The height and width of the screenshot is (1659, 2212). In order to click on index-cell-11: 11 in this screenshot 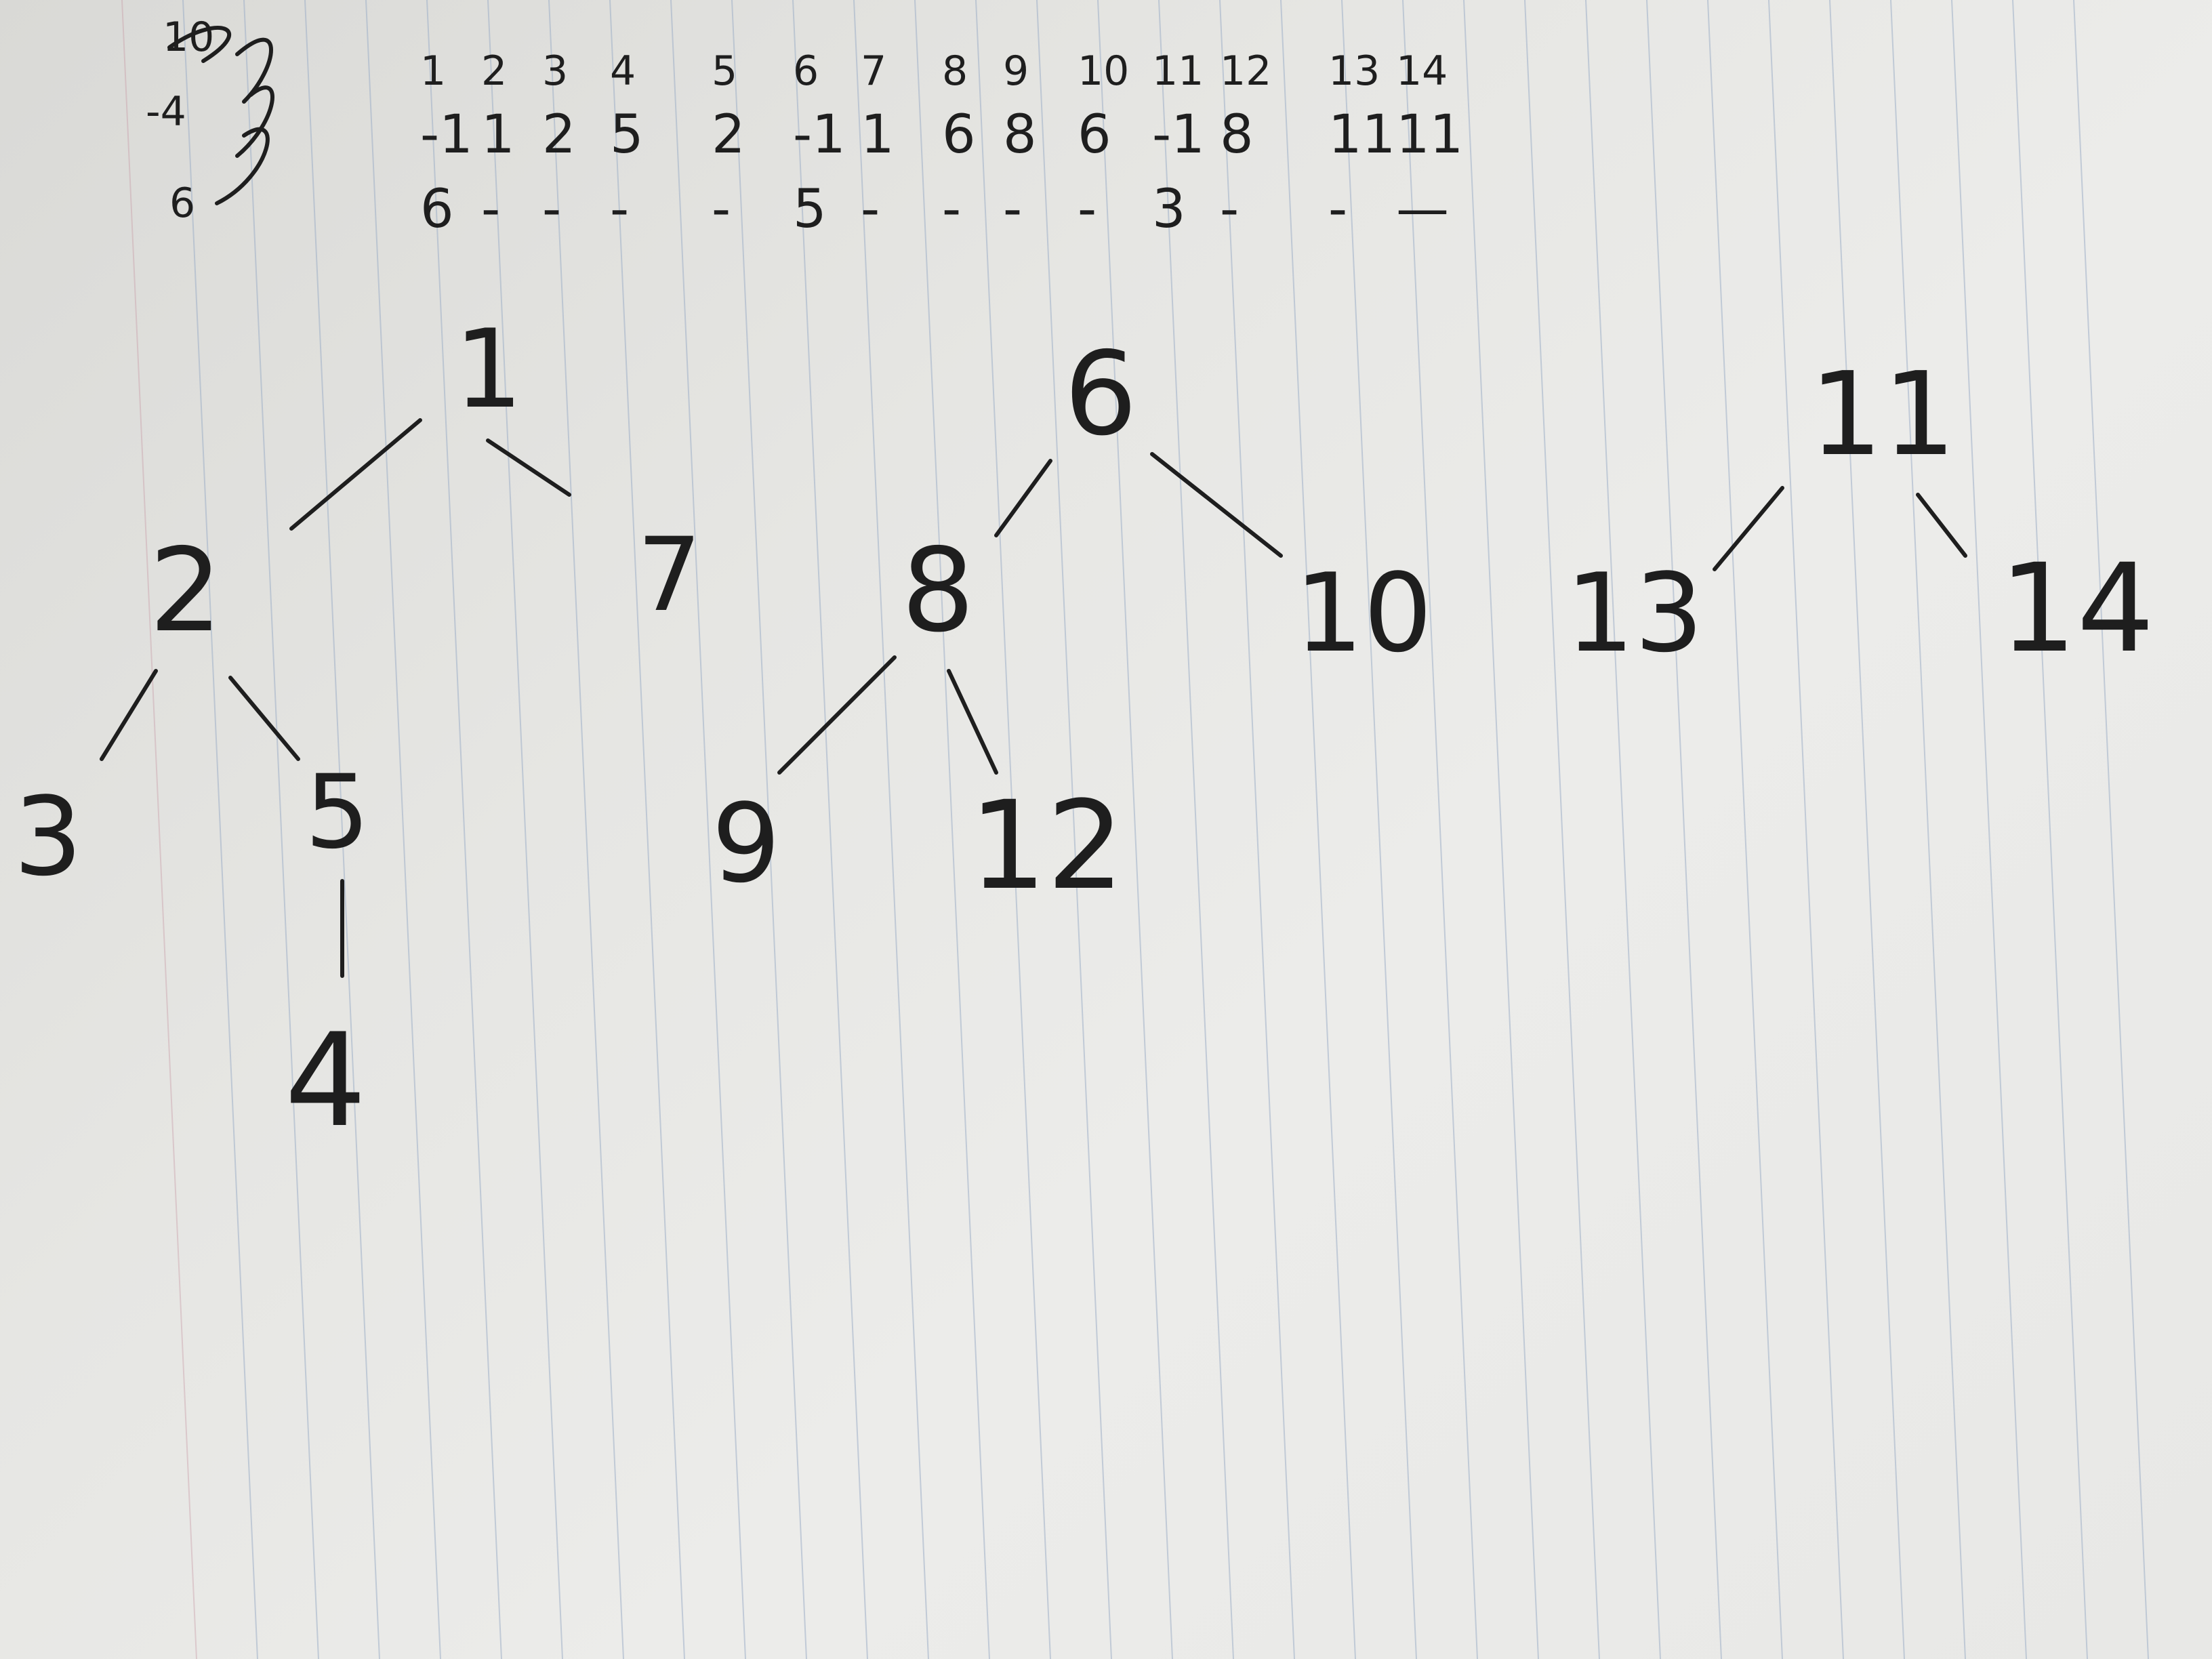, I will do `click(1178, 71)`.